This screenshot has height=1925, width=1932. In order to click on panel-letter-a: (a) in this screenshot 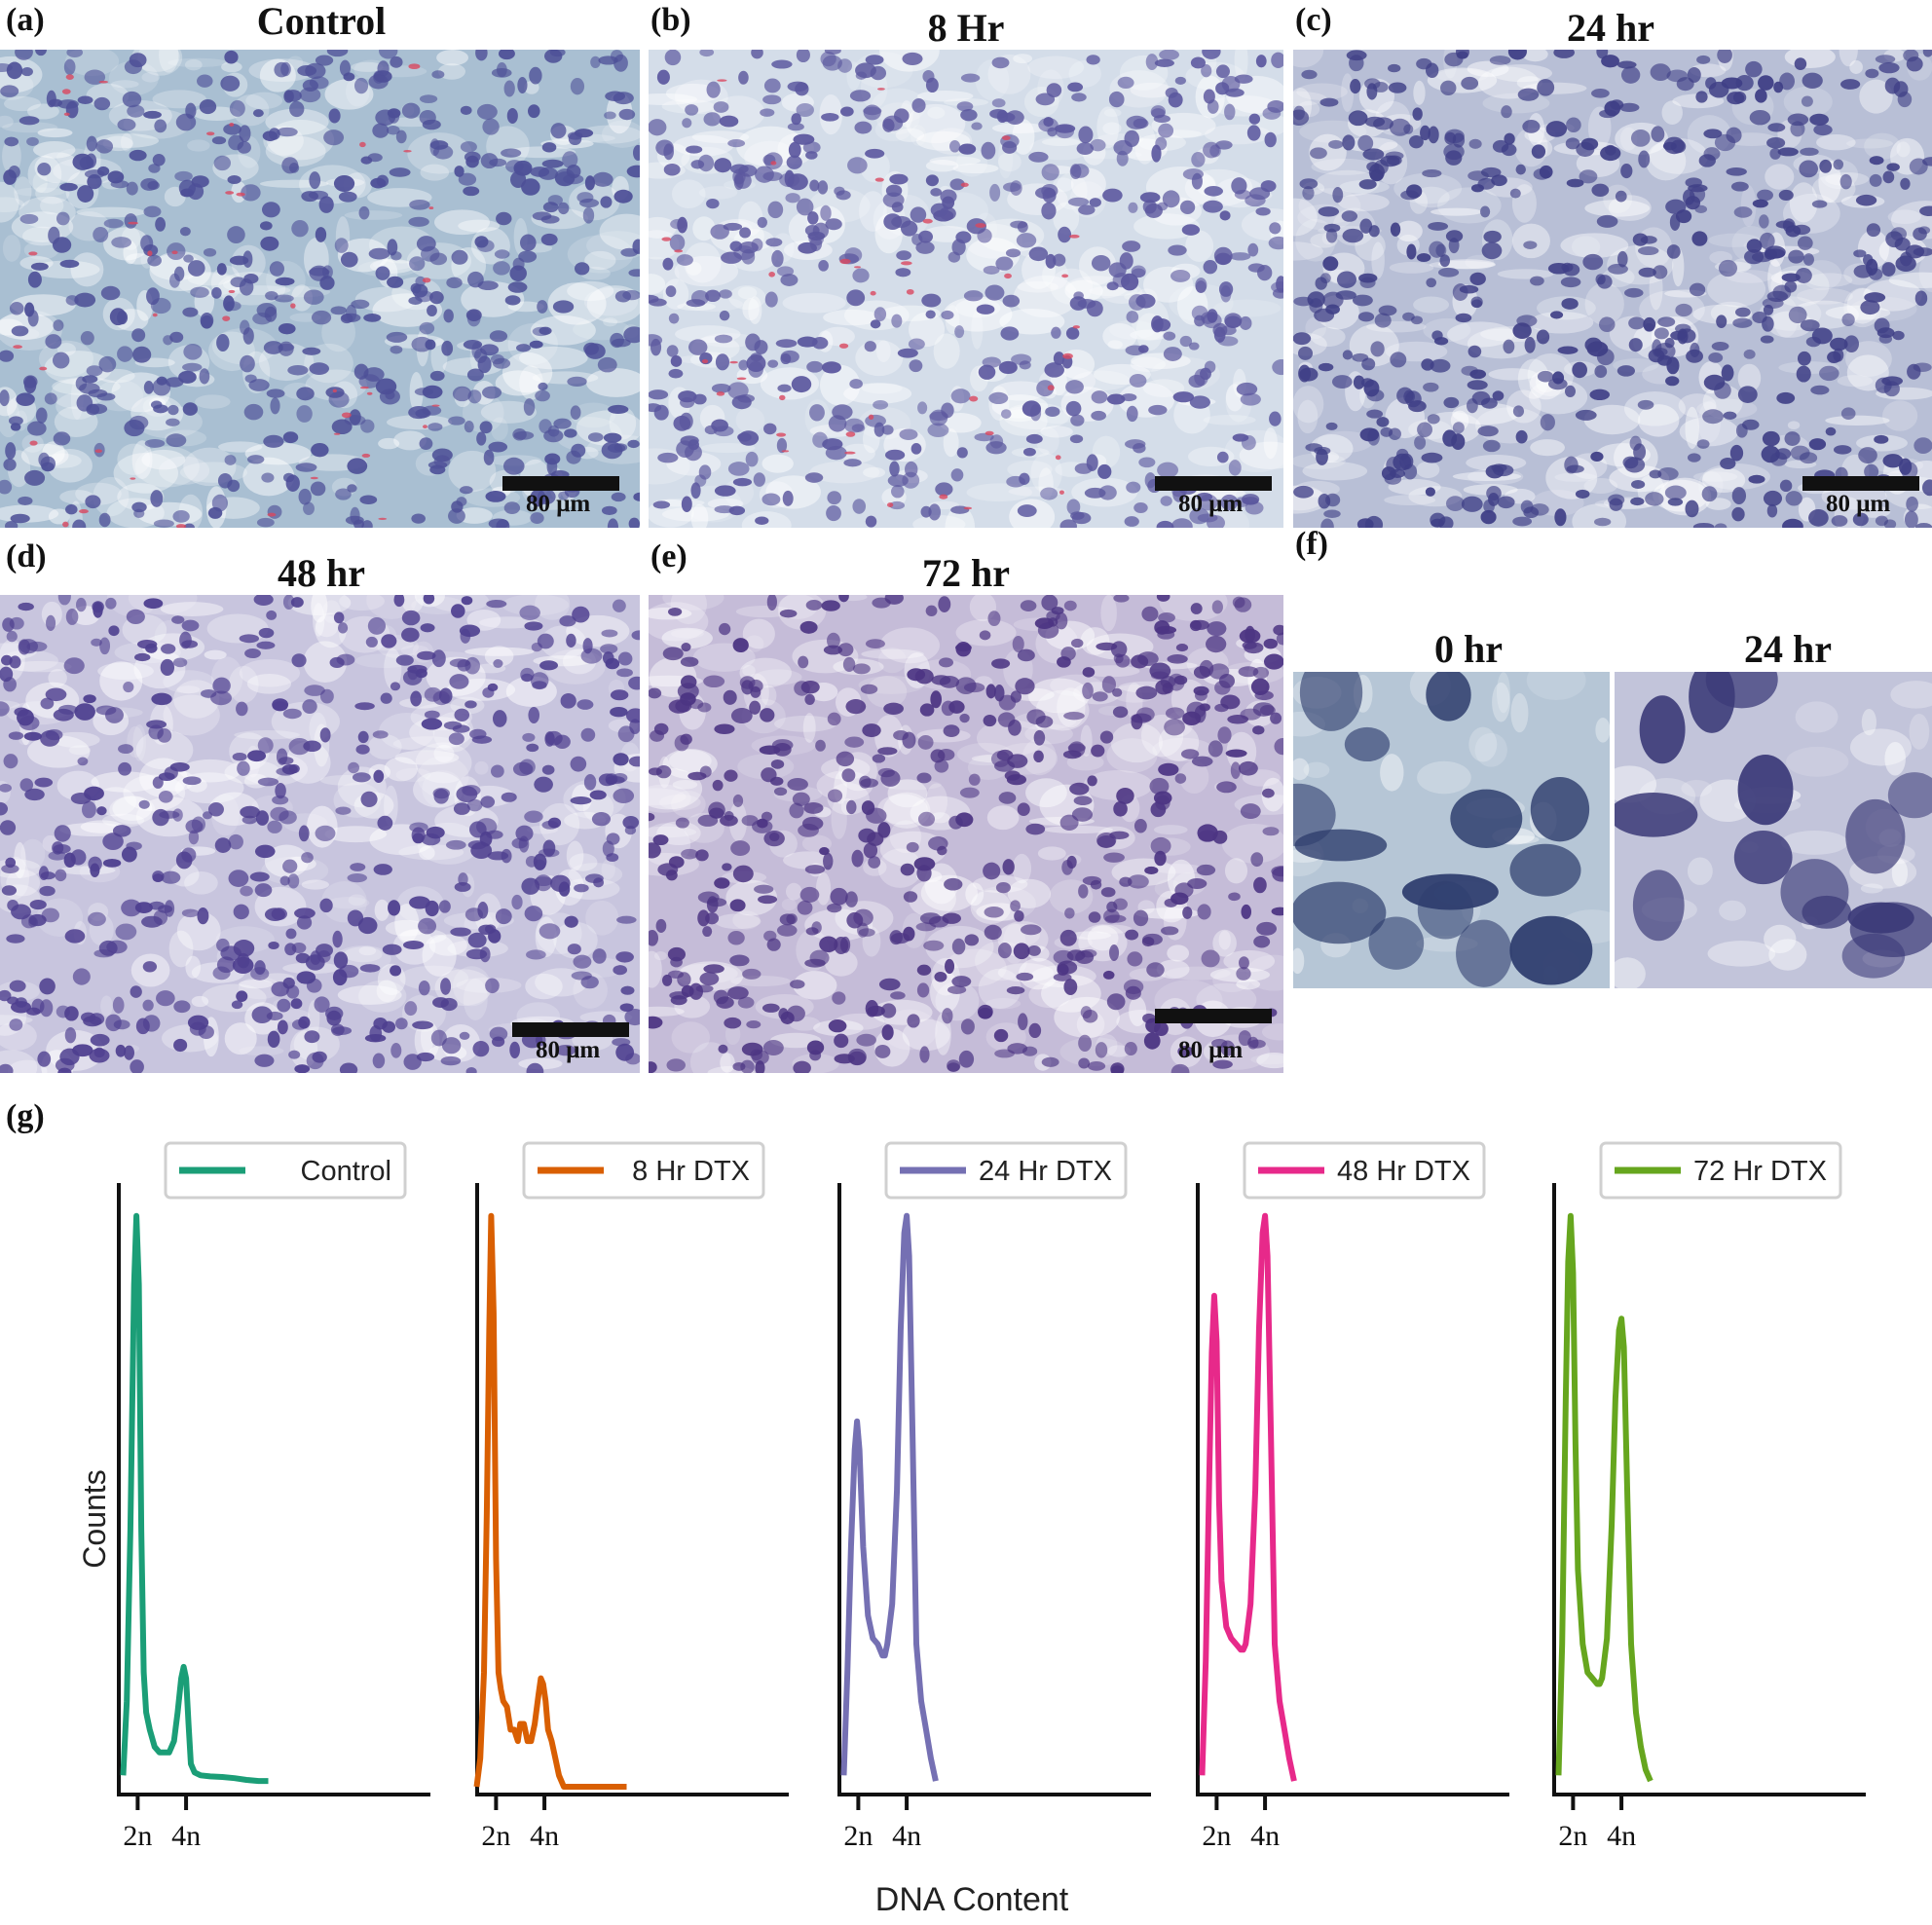, I will do `click(25, 20)`.